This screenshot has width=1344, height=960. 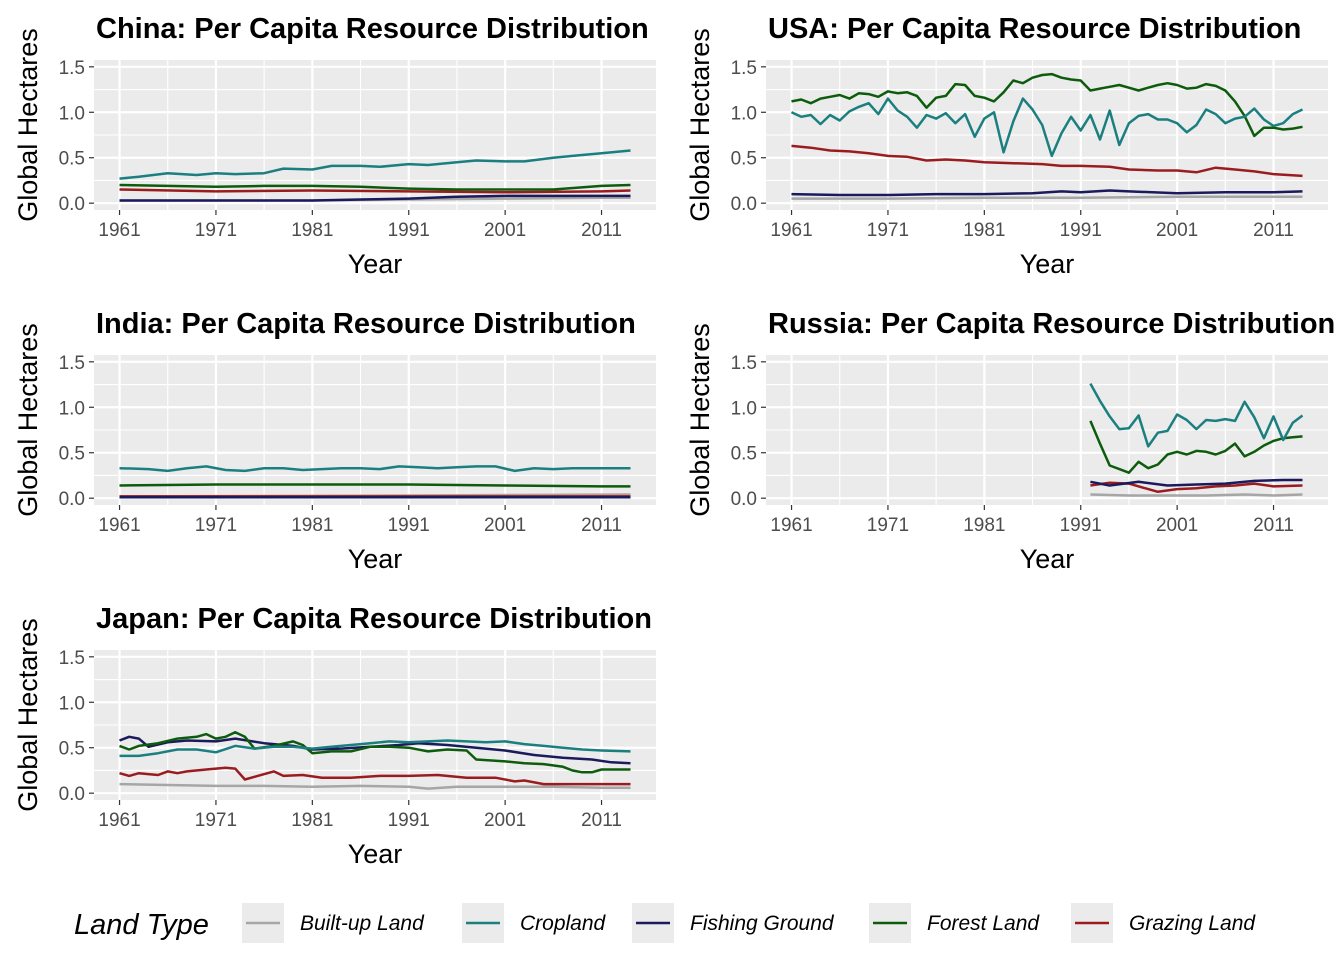 What do you see at coordinates (374, 619) in the screenshot?
I see `panel-title: Japan: Per Capita Resource Distribution` at bounding box center [374, 619].